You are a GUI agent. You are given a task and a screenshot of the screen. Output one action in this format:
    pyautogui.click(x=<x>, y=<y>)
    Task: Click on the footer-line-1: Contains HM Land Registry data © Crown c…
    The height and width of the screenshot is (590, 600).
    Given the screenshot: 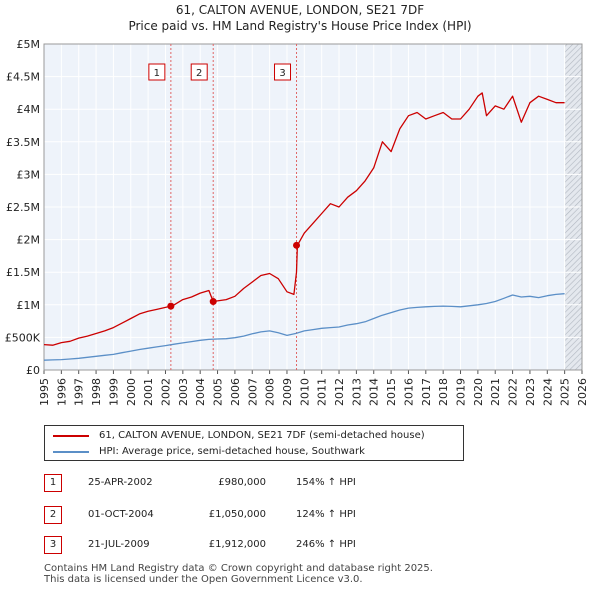 What is the action you would take?
    pyautogui.click(x=238, y=568)
    